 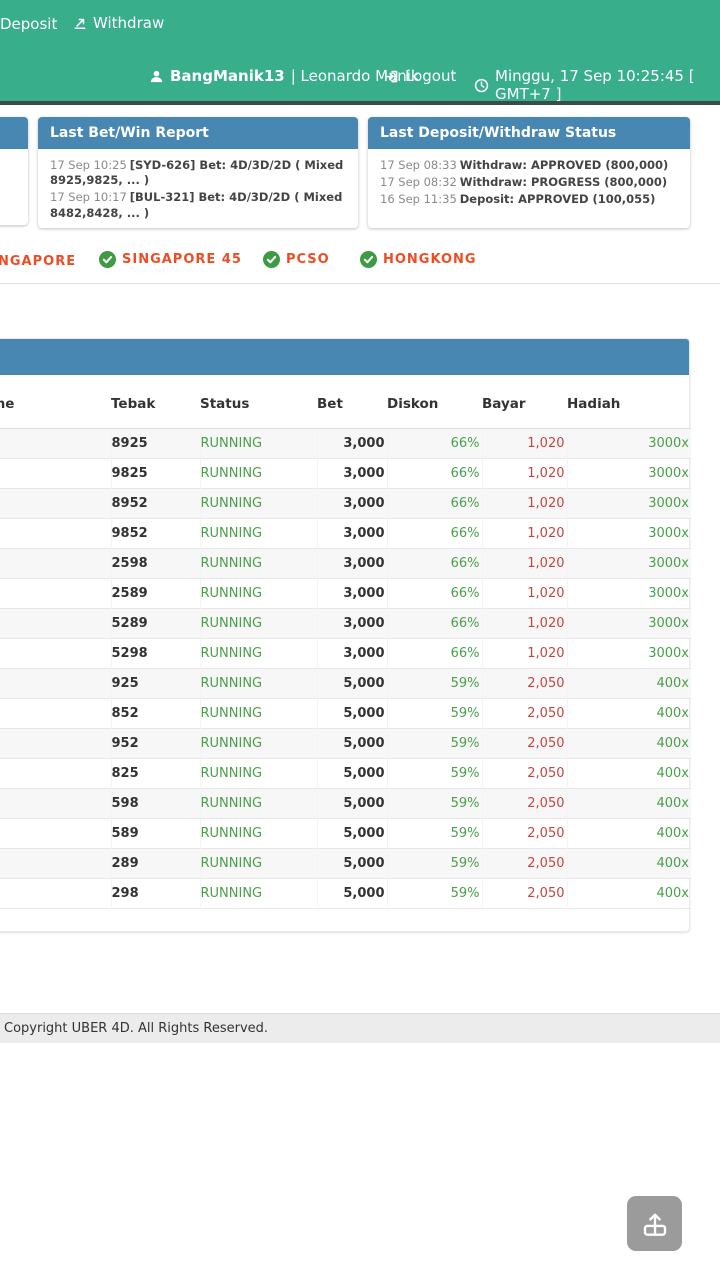 I want to click on market-item: SINGAPORE 45, so click(x=170, y=259).